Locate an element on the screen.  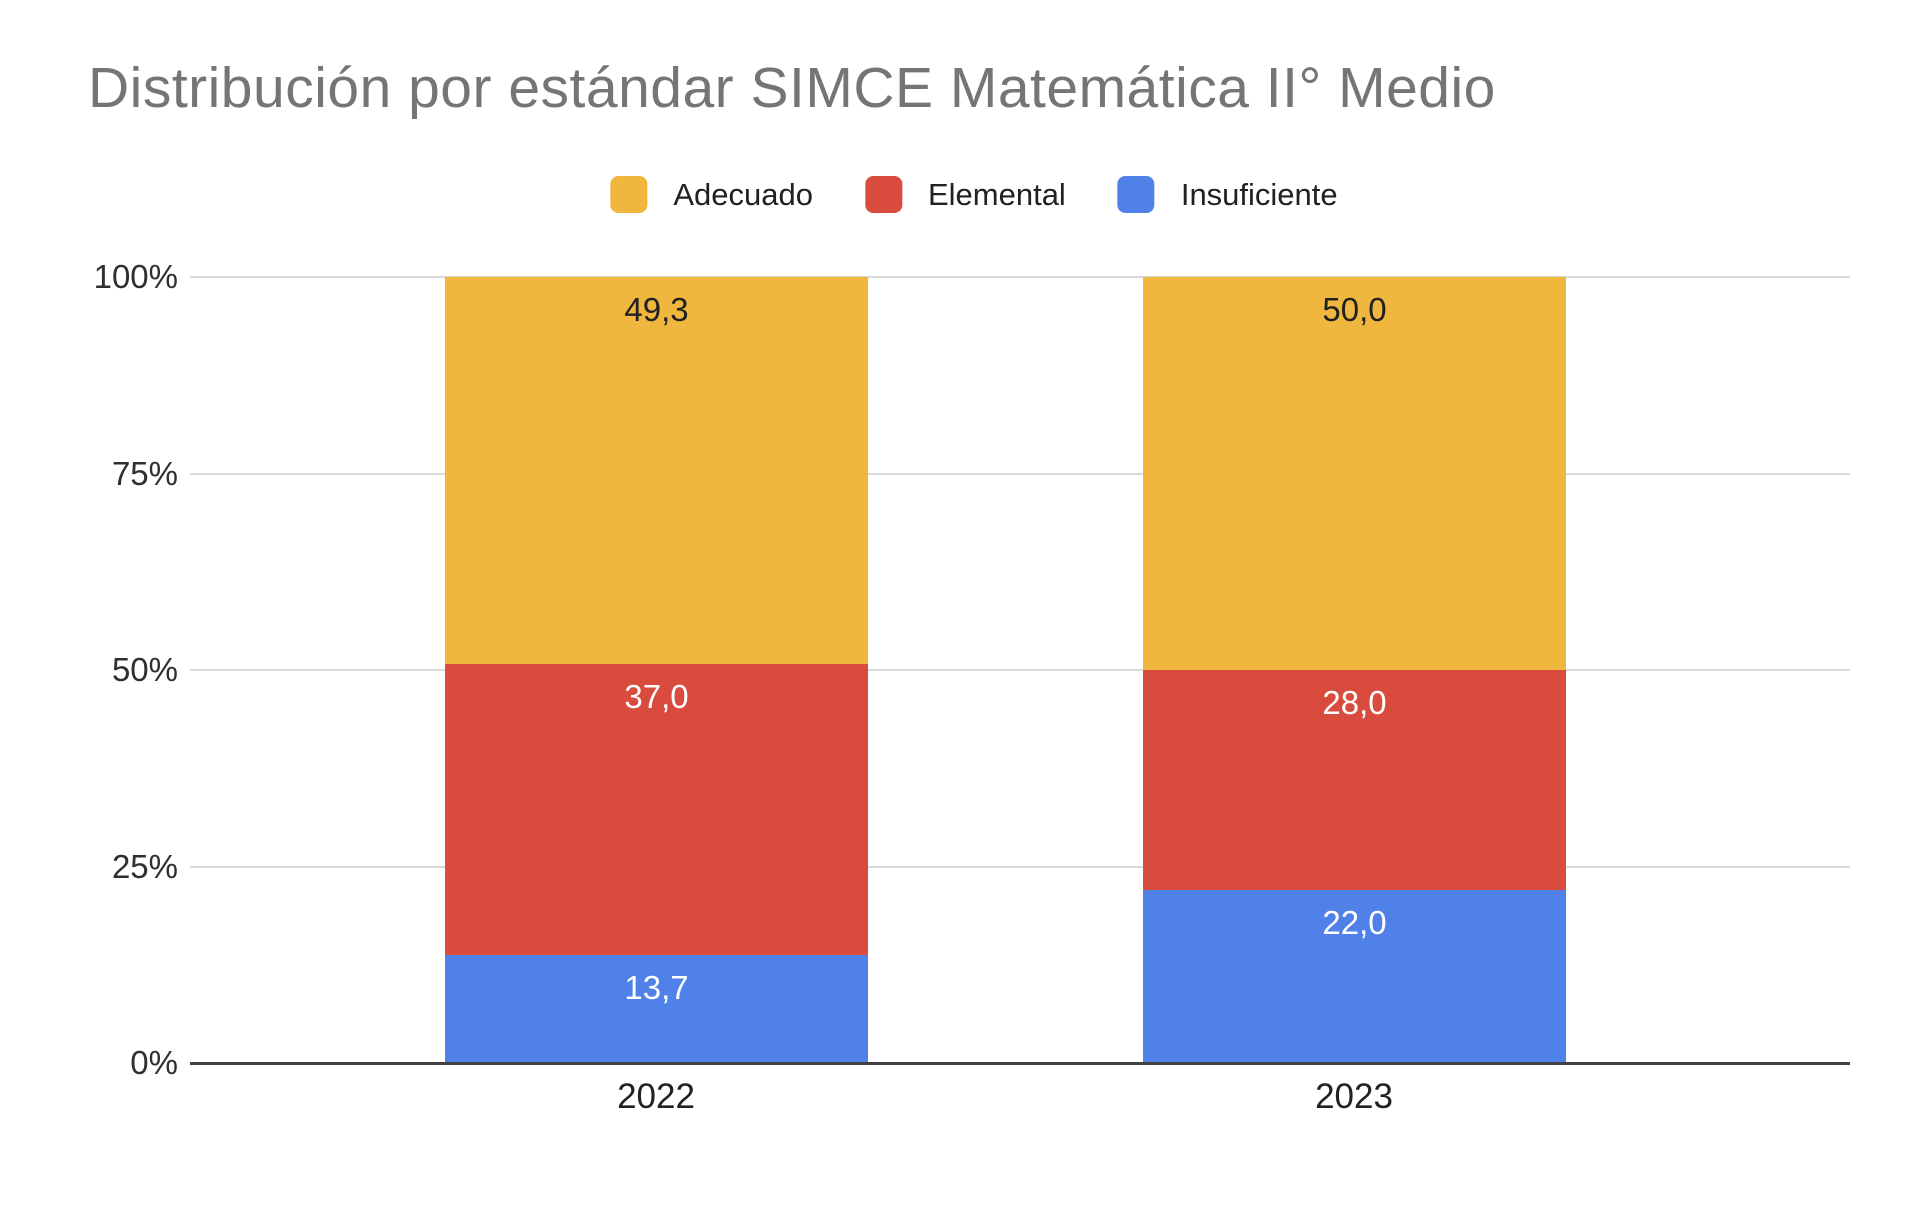
legend-label: Elemental is located at coordinates (996, 194).